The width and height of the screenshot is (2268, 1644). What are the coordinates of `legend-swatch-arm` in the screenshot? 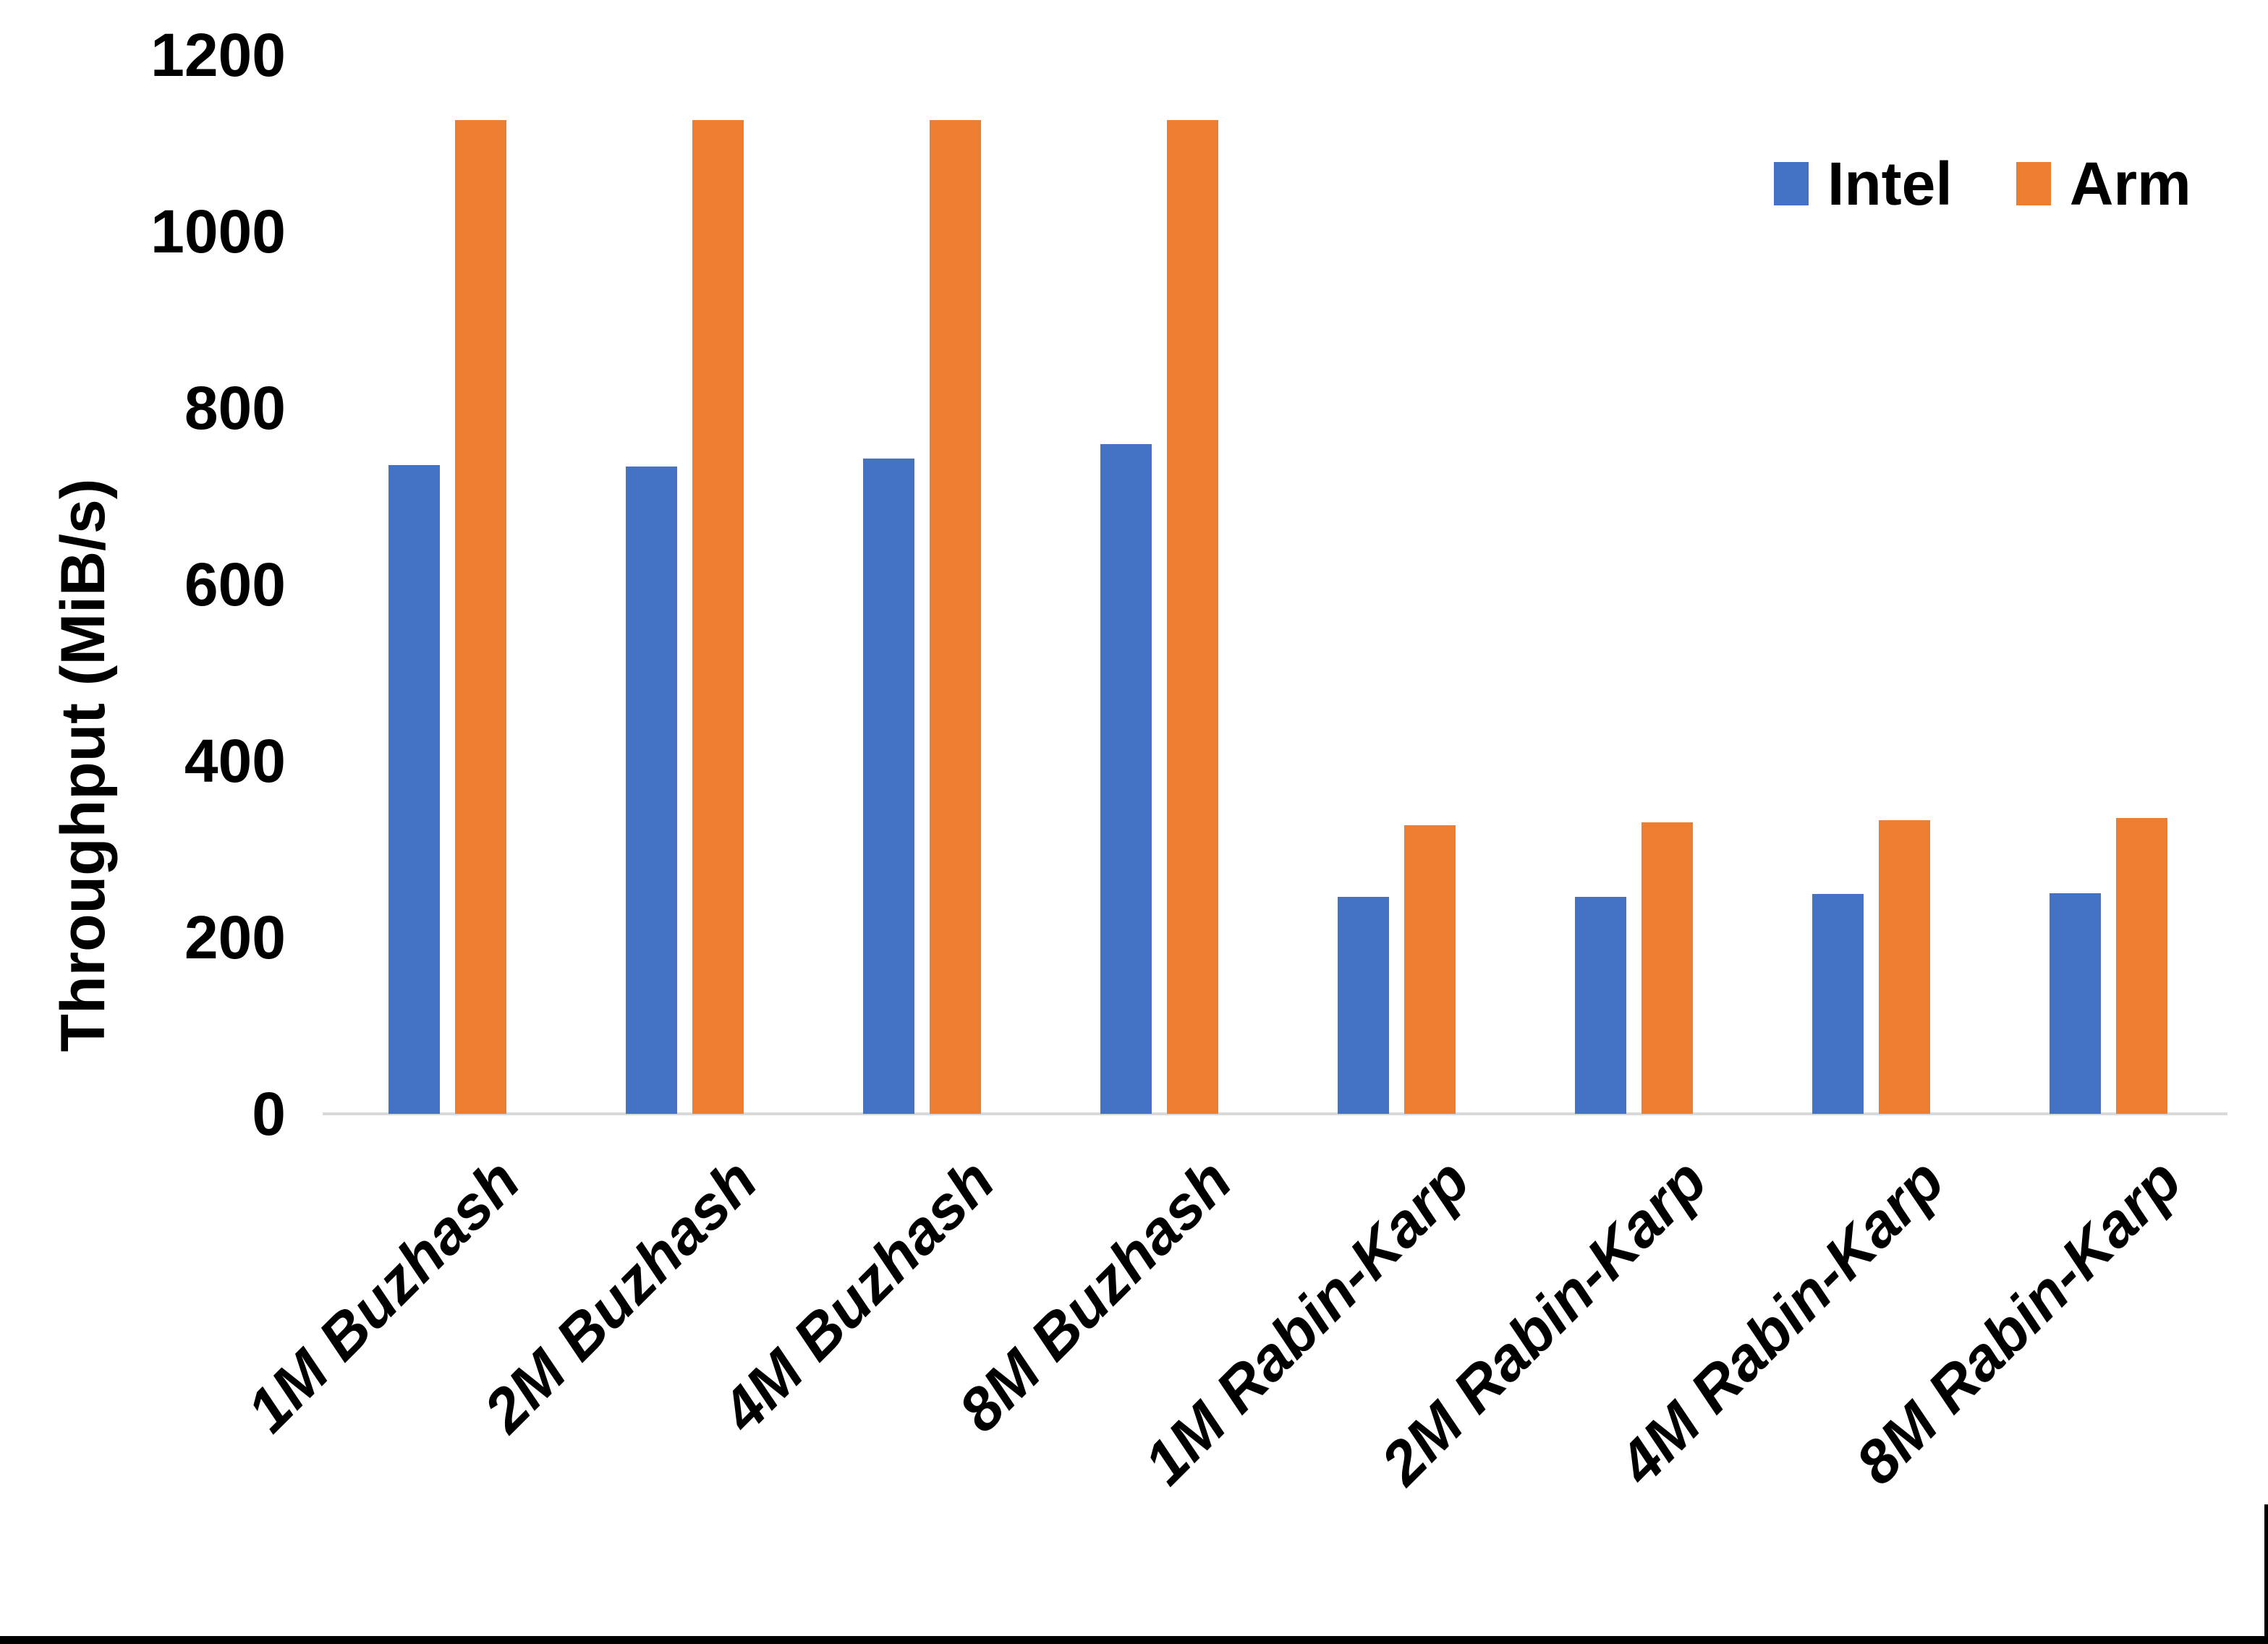 It's located at (2034, 183).